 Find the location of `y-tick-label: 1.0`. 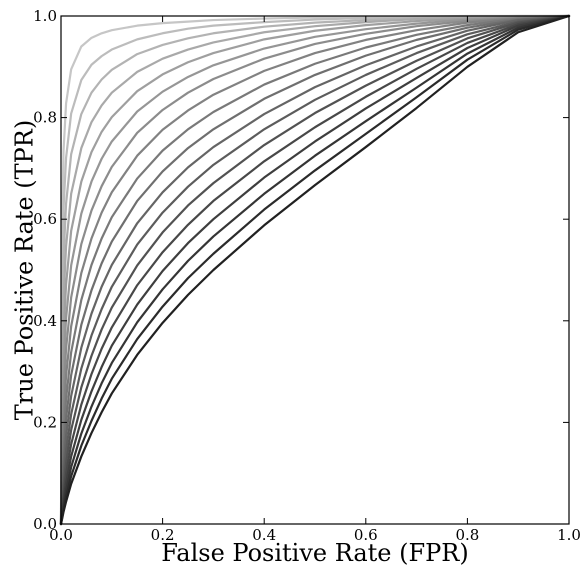

y-tick-label: 1.0 is located at coordinates (45, 16).